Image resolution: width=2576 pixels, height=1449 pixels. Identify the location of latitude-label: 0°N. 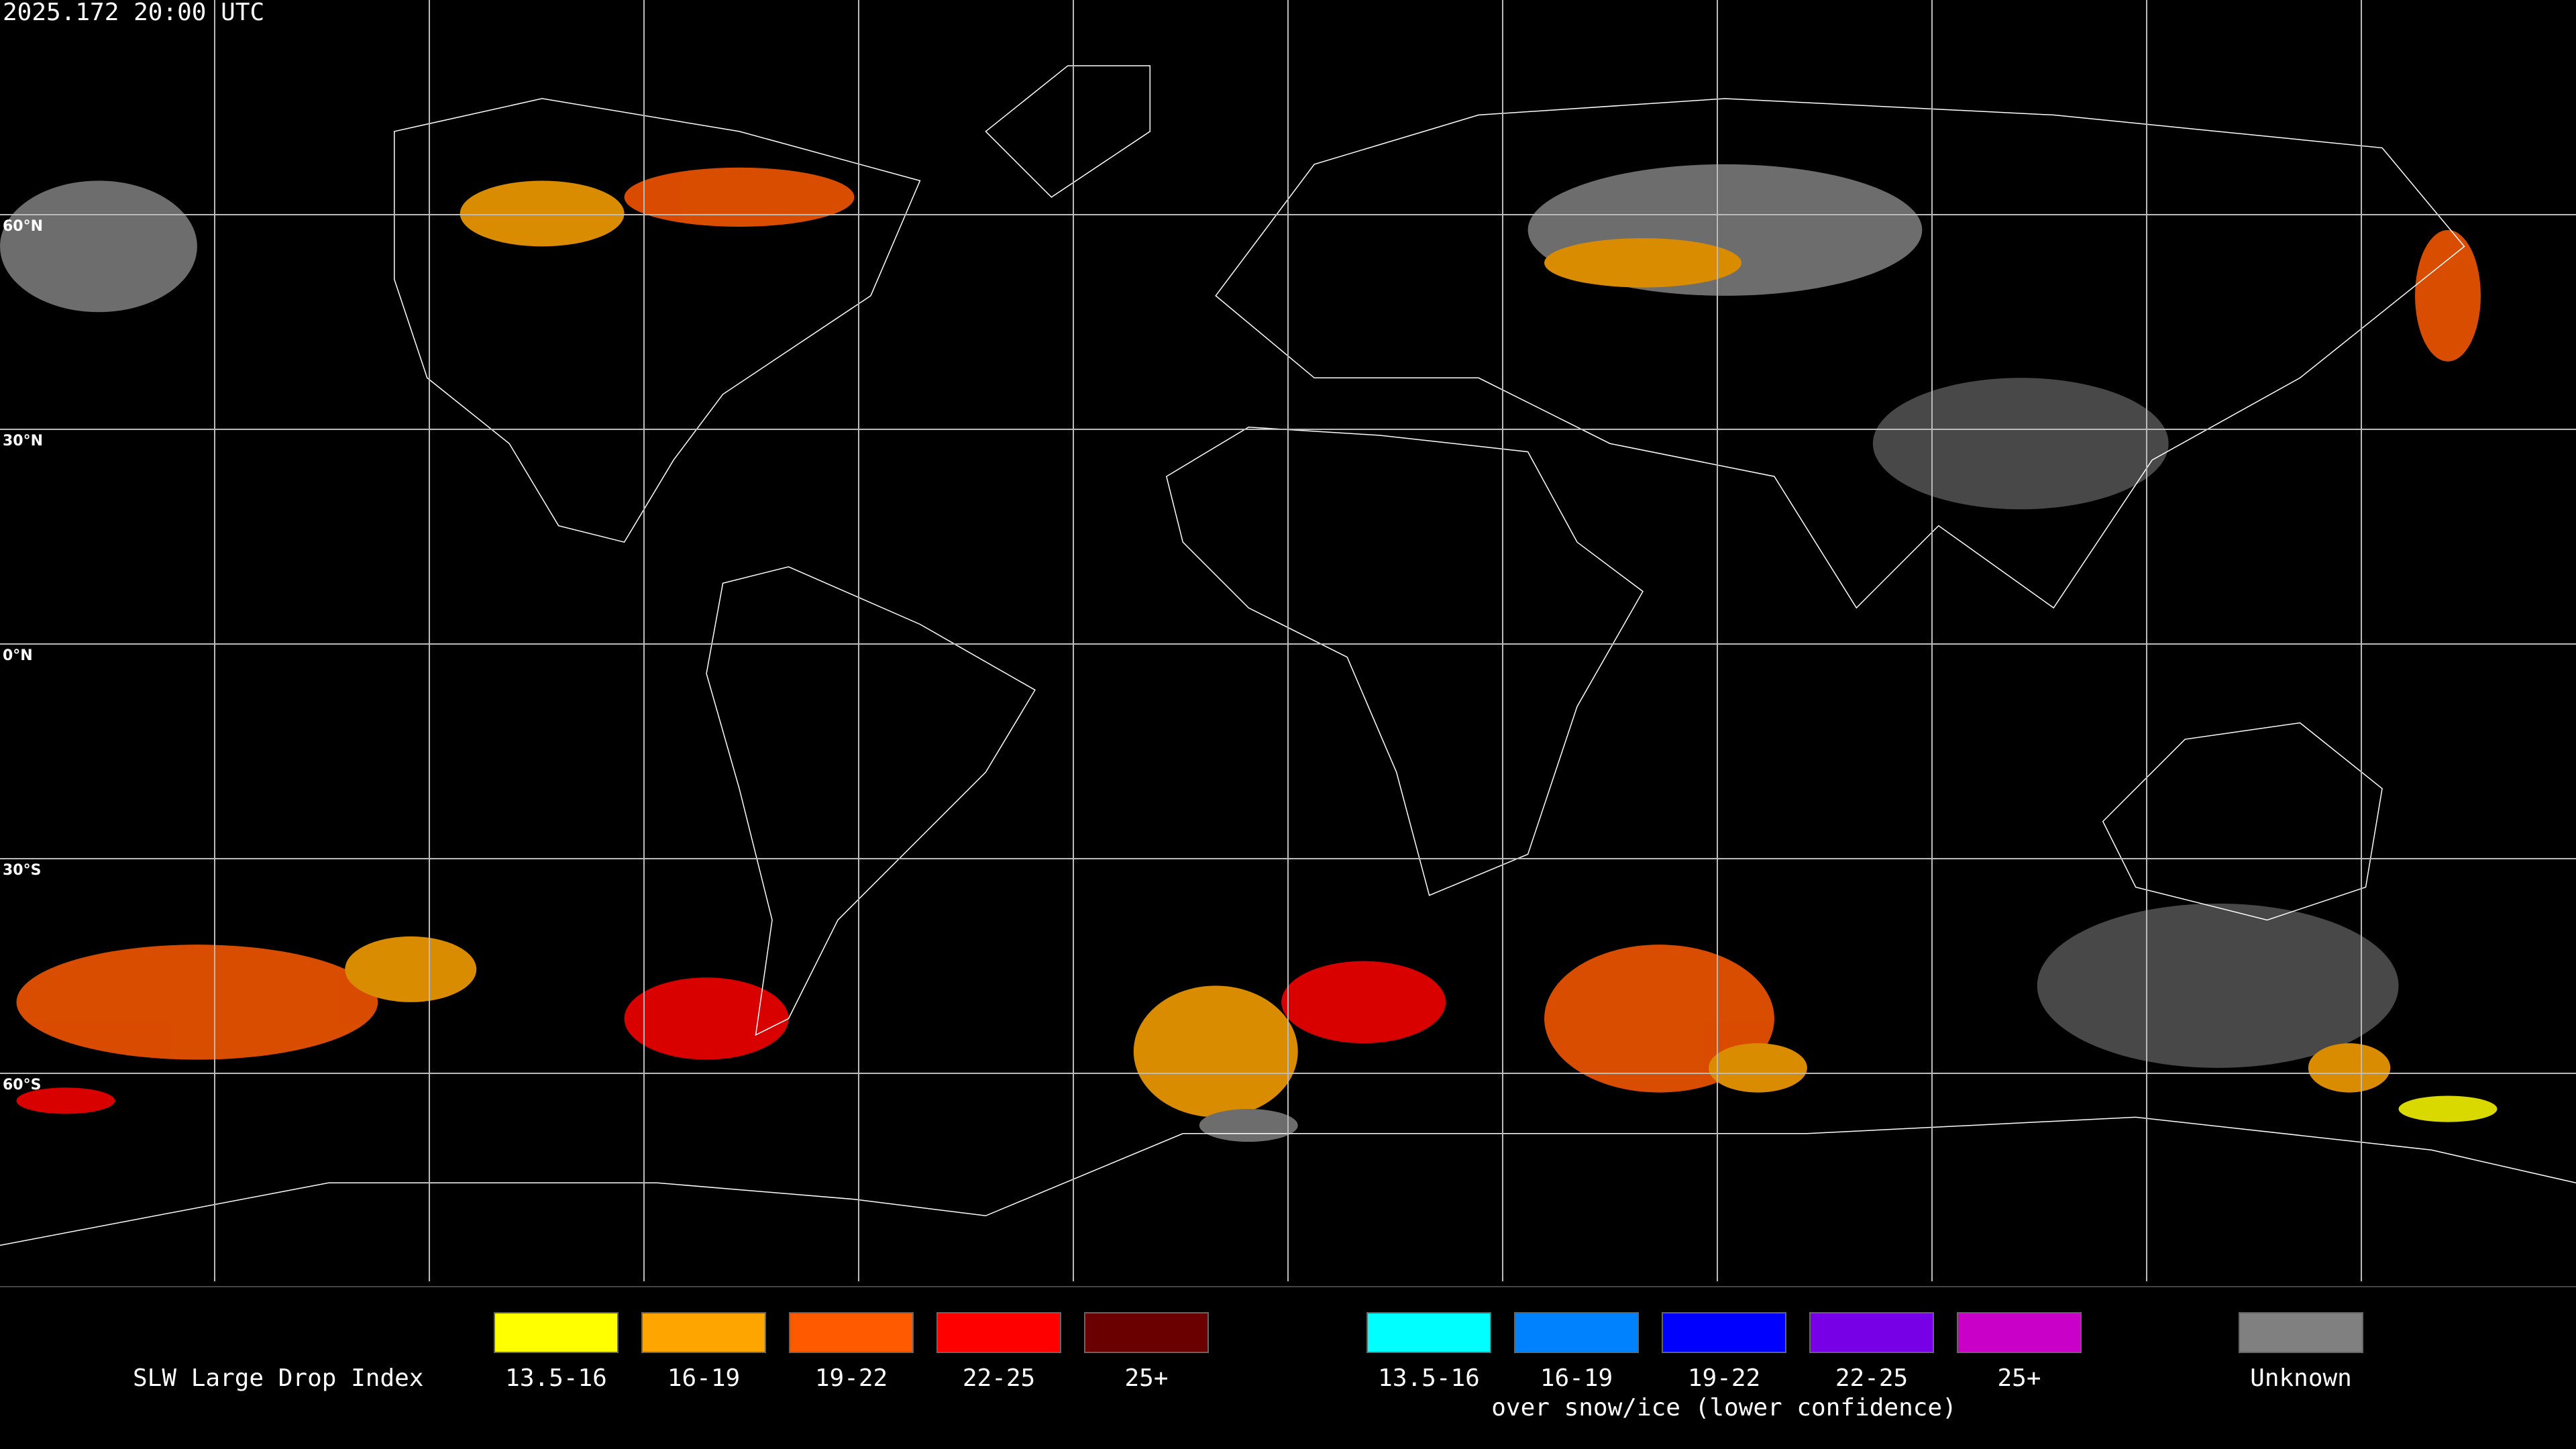
(18, 655).